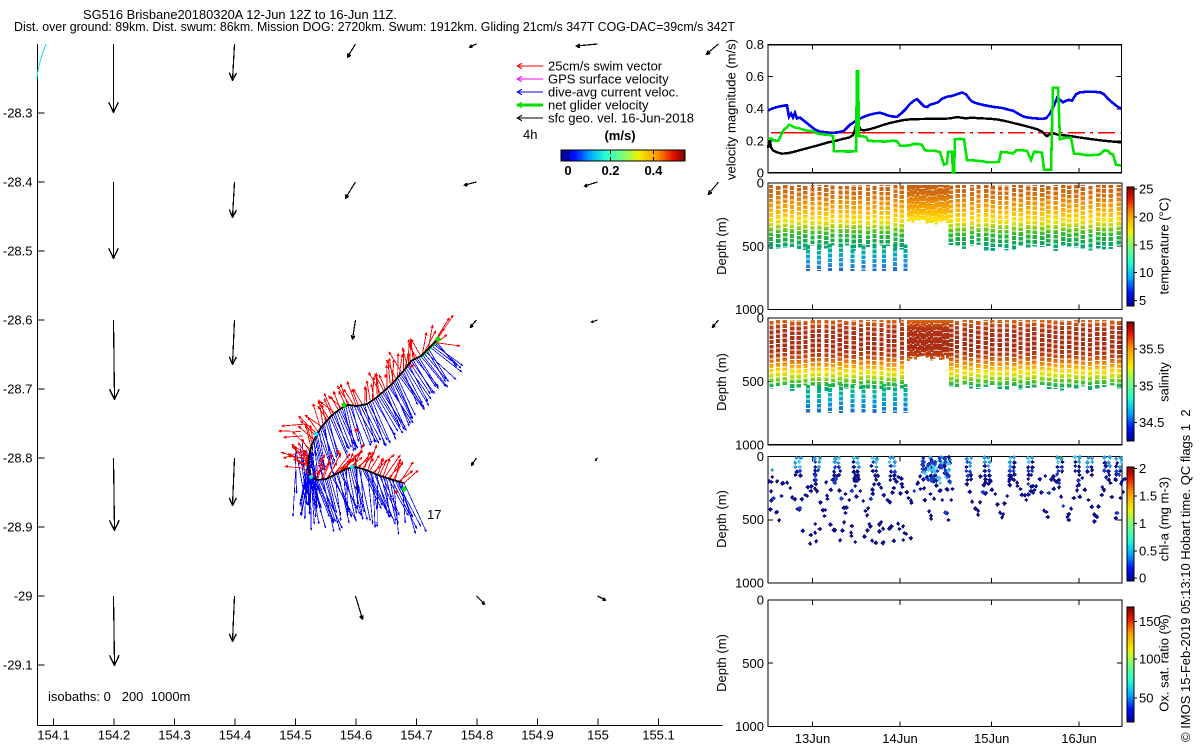 Image resolution: width=1200 pixels, height=755 pixels. What do you see at coordinates (1148, 496) in the screenshot?
I see `svg-text: 1.5` at bounding box center [1148, 496].